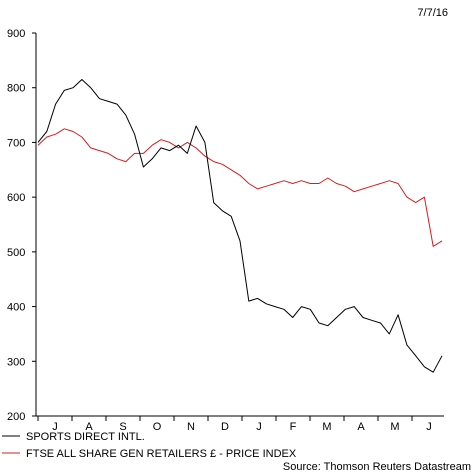 This screenshot has height=476, width=475. I want to click on y-tick-label-5: 700, so click(16, 143).